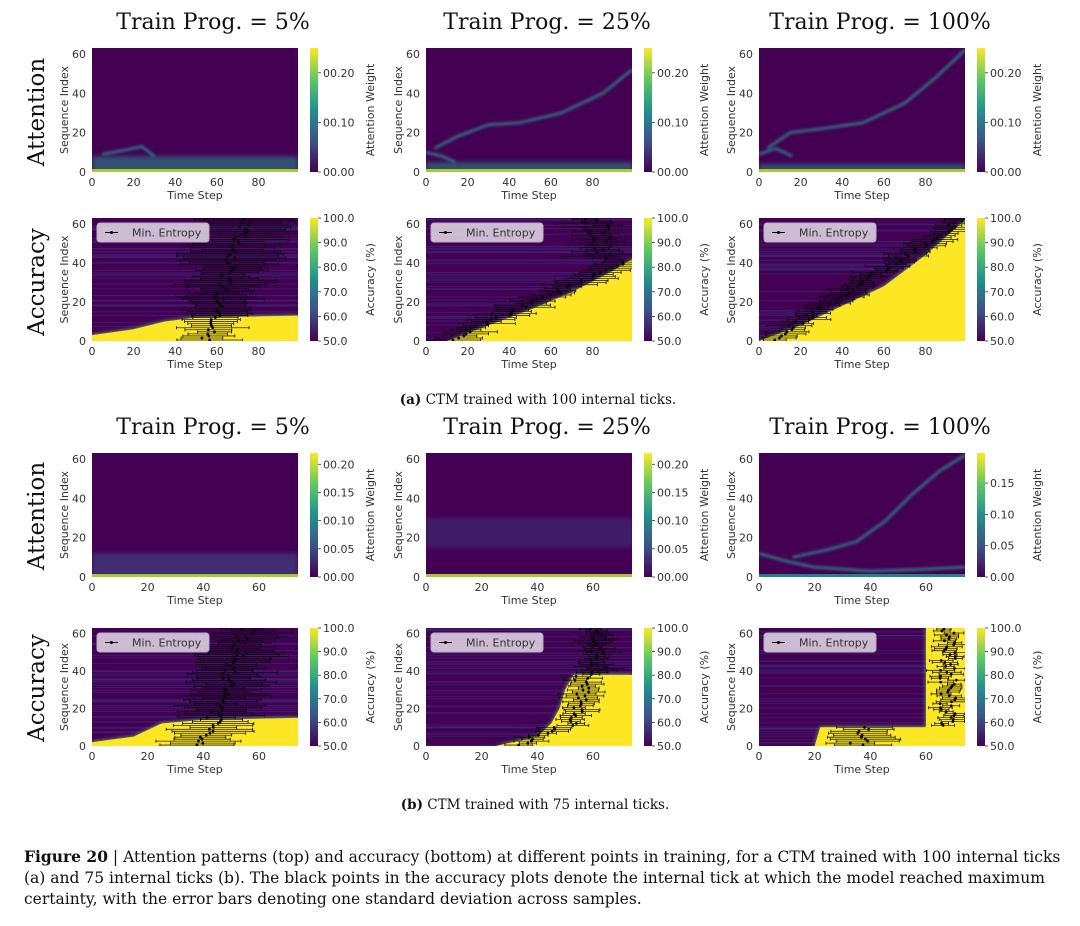  I want to click on y-tick-label: 20, so click(413, 133).